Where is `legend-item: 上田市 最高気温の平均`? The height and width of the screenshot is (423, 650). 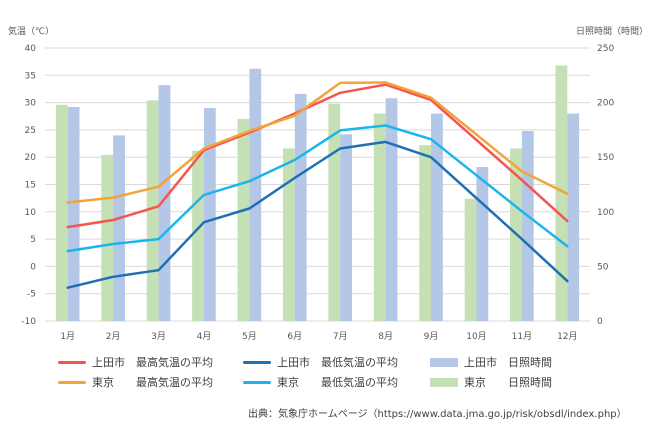 legend-item: 上田市 最高気温の平均 is located at coordinates (135, 362).